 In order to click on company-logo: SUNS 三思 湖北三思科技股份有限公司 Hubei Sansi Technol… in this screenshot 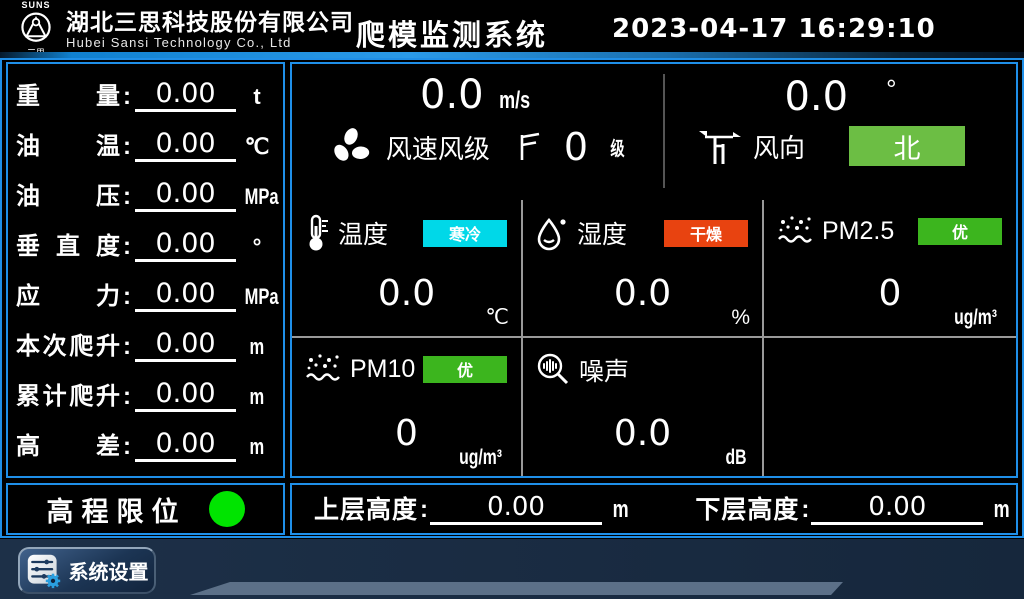, I will do `click(182, 29)`.